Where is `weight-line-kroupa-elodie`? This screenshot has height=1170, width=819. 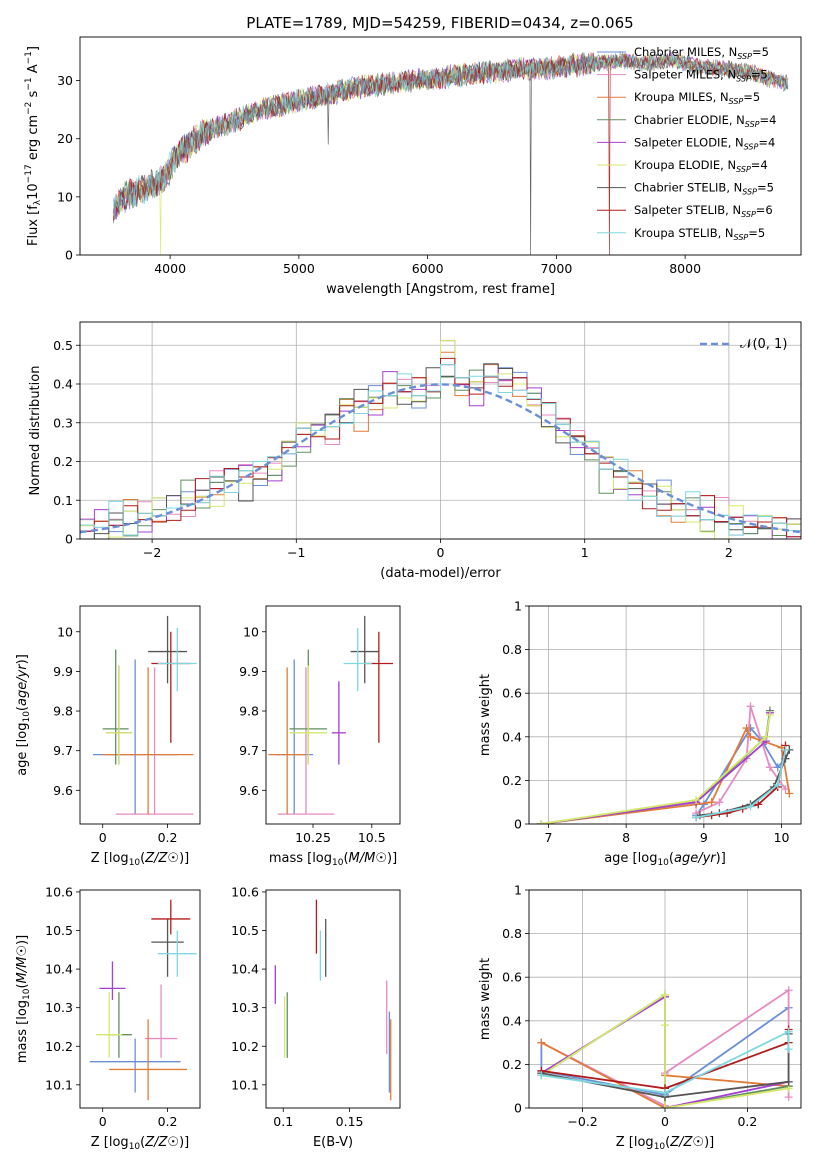 weight-line-kroupa-elodie is located at coordinates (655, 769).